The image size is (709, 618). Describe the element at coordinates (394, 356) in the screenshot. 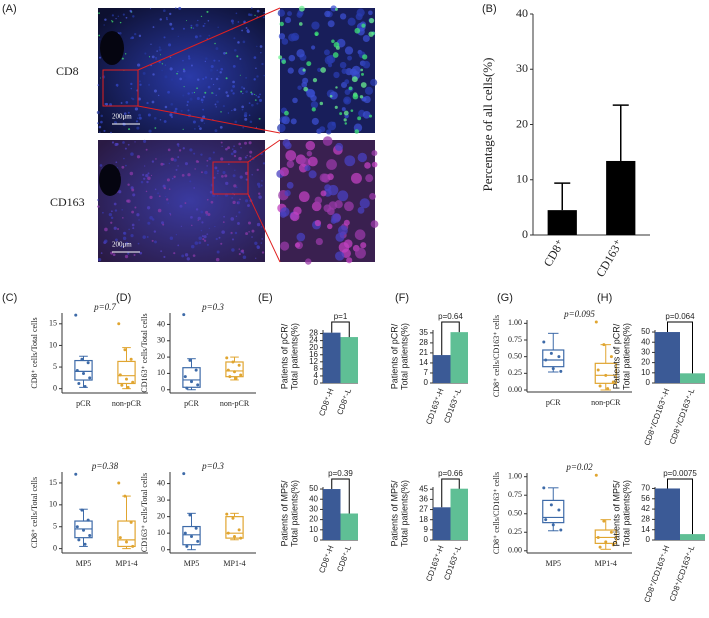

I see `y-axis-label: Patients of pCR/` at that location.